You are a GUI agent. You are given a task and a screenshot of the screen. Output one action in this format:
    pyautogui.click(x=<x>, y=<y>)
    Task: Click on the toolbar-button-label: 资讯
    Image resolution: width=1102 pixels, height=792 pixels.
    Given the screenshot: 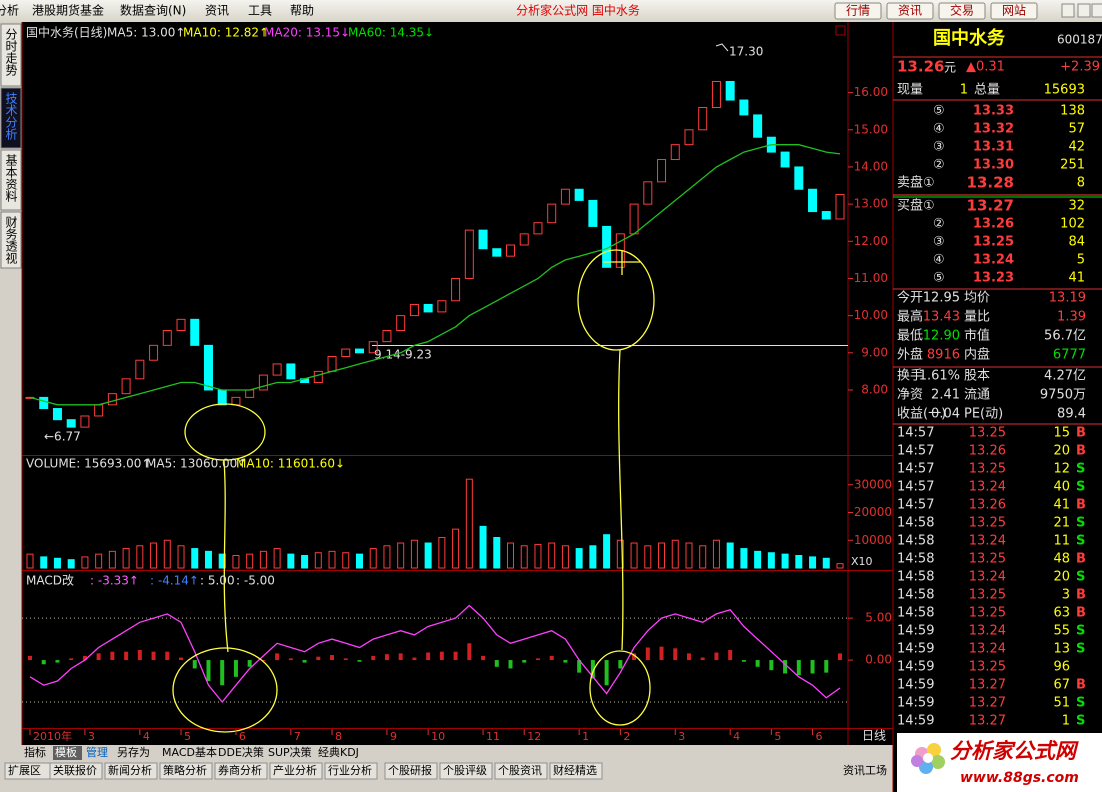 What is the action you would take?
    pyautogui.click(x=910, y=11)
    